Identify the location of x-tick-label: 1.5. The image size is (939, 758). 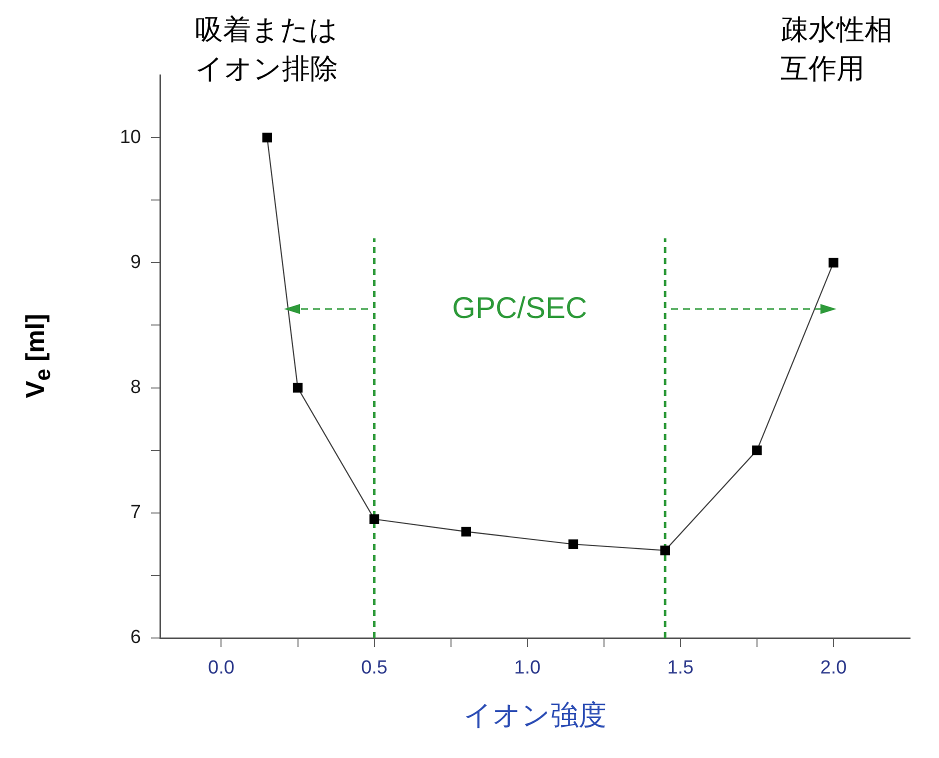
(680, 668).